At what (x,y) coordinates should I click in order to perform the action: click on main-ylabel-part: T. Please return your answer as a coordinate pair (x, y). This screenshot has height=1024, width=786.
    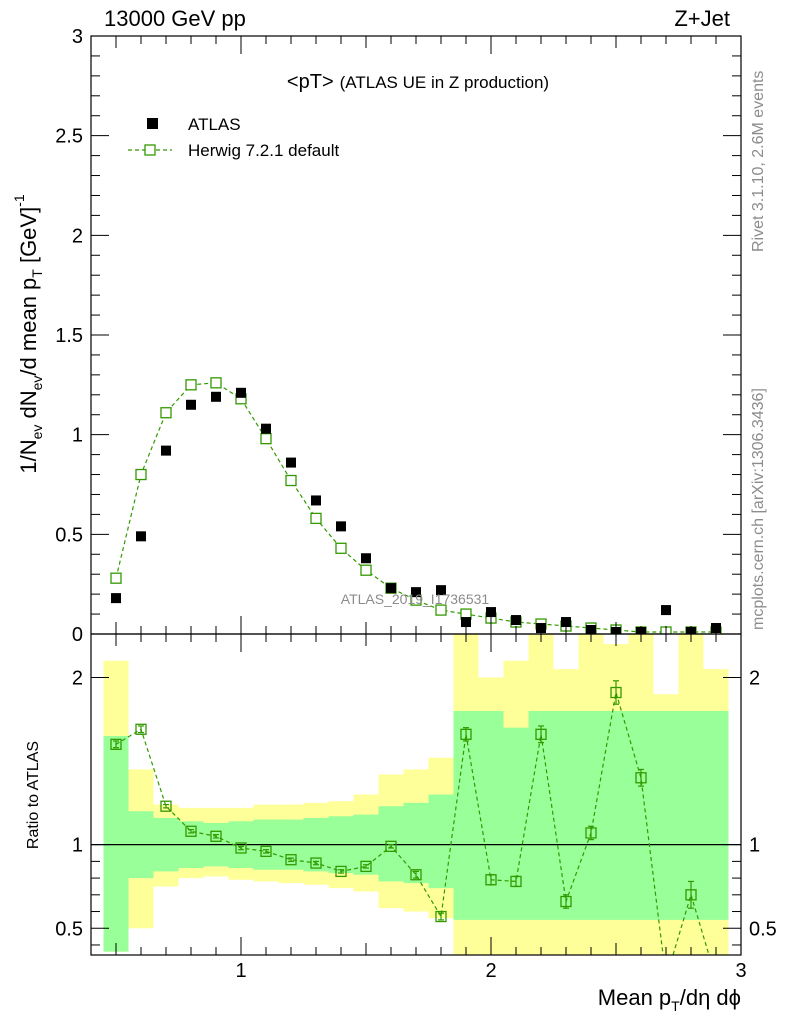
    Looking at the image, I should click on (37, 273).